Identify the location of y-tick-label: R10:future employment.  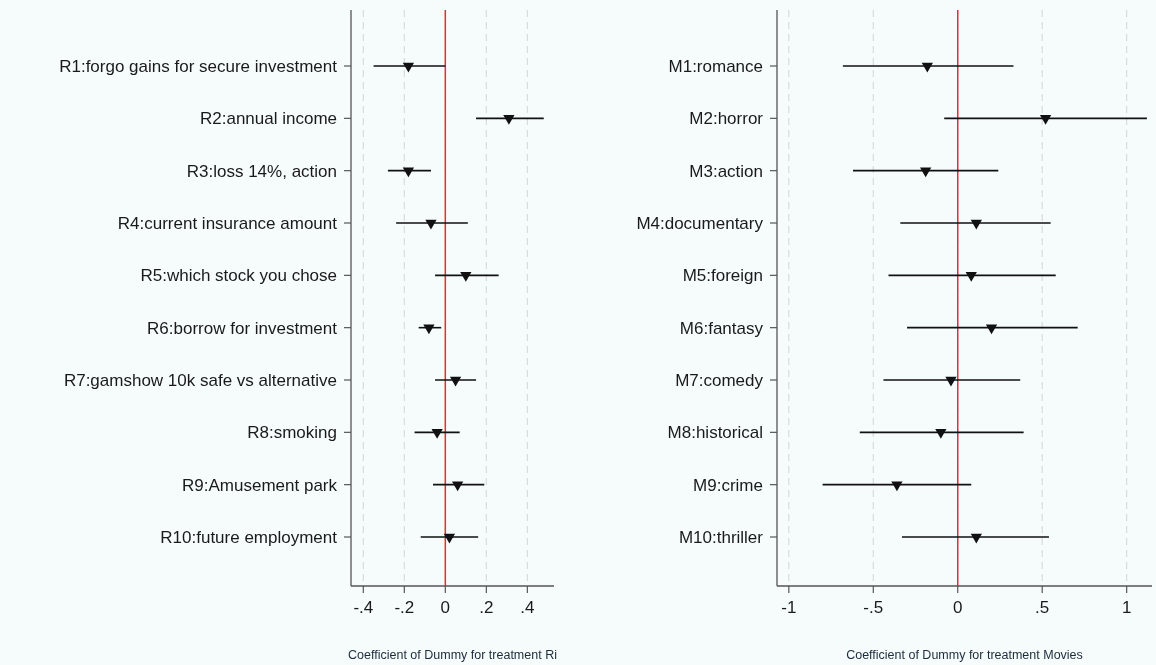
(249, 537).